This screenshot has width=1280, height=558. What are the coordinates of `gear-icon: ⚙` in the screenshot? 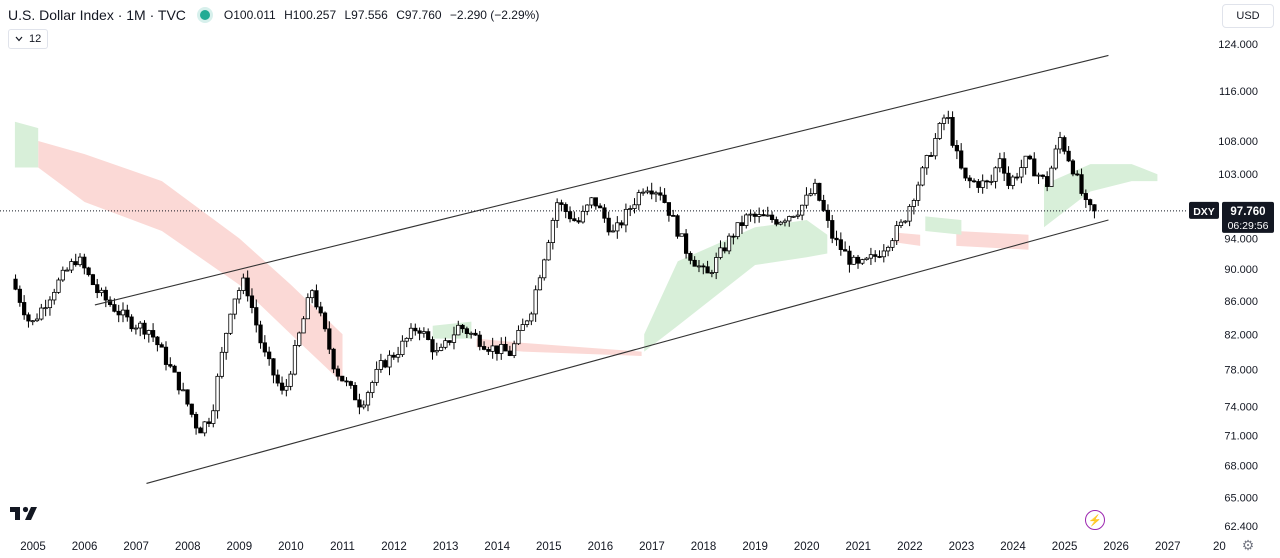 It's located at (1248, 545).